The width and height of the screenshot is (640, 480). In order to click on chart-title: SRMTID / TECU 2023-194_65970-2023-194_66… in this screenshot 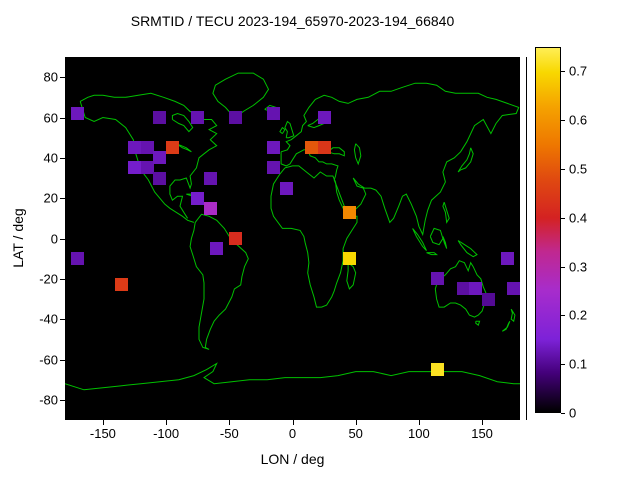, I will do `click(292, 21)`.